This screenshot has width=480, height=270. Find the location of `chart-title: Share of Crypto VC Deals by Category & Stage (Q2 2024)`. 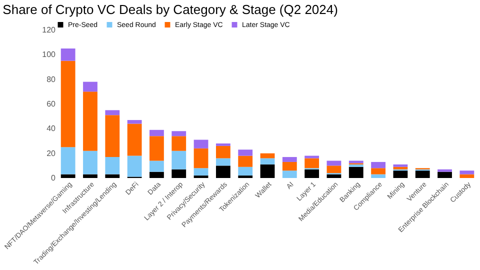

chart-title: Share of Crypto VC Deals by Category & Stage (Q2 2024) is located at coordinates (170, 9).